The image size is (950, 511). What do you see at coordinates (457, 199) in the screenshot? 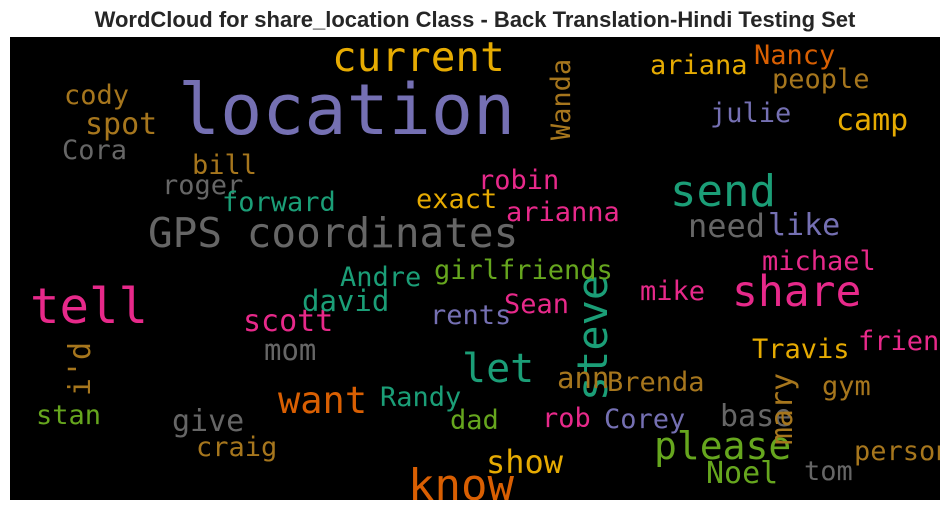
I see `word-exact: exact` at bounding box center [457, 199].